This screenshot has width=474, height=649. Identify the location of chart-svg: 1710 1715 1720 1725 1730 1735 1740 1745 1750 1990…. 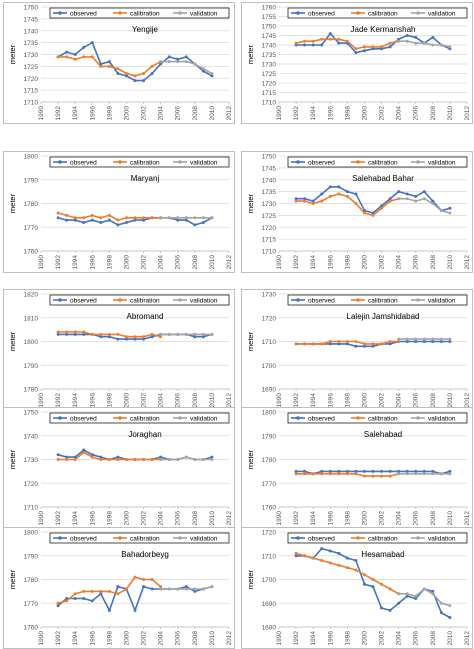
(119, 63).